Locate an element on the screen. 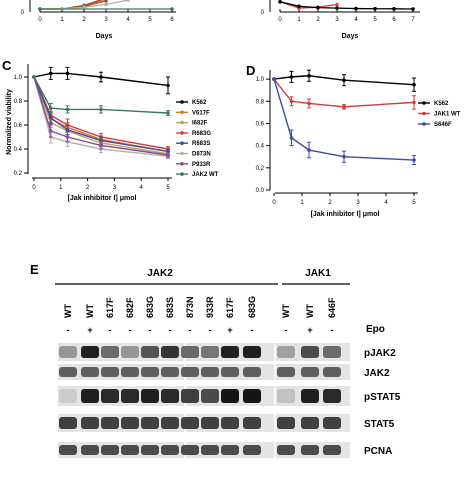  c-legend-label: D873N is located at coordinates (201, 155).